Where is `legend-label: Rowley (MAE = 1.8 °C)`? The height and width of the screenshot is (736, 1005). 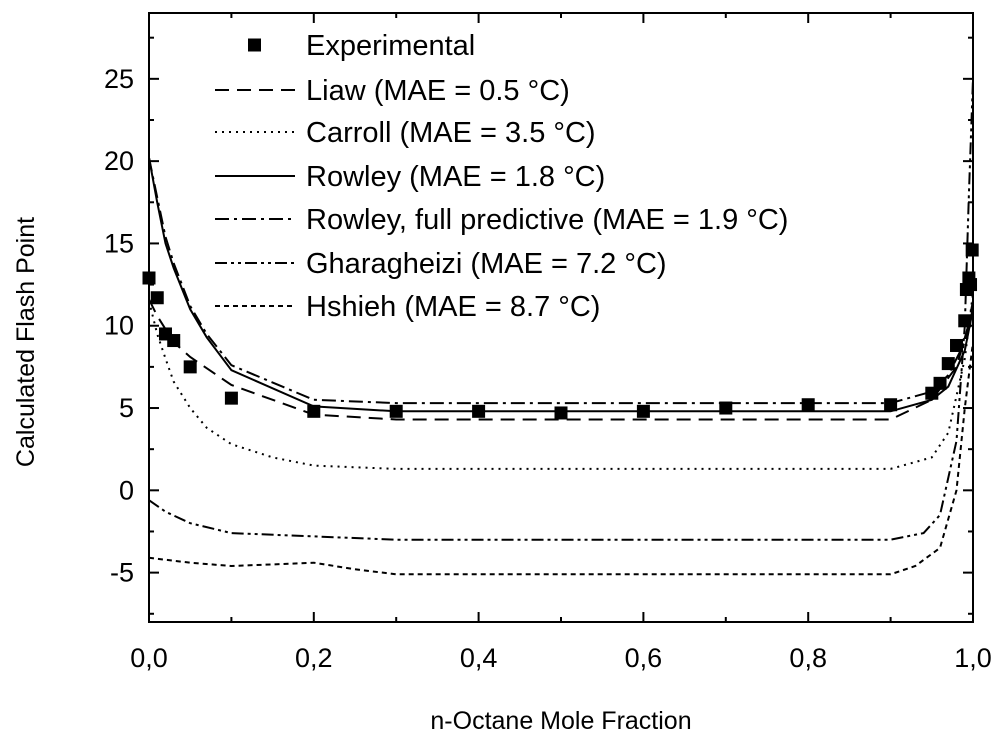 legend-label: Rowley (MAE = 1.8 °C) is located at coordinates (455, 177).